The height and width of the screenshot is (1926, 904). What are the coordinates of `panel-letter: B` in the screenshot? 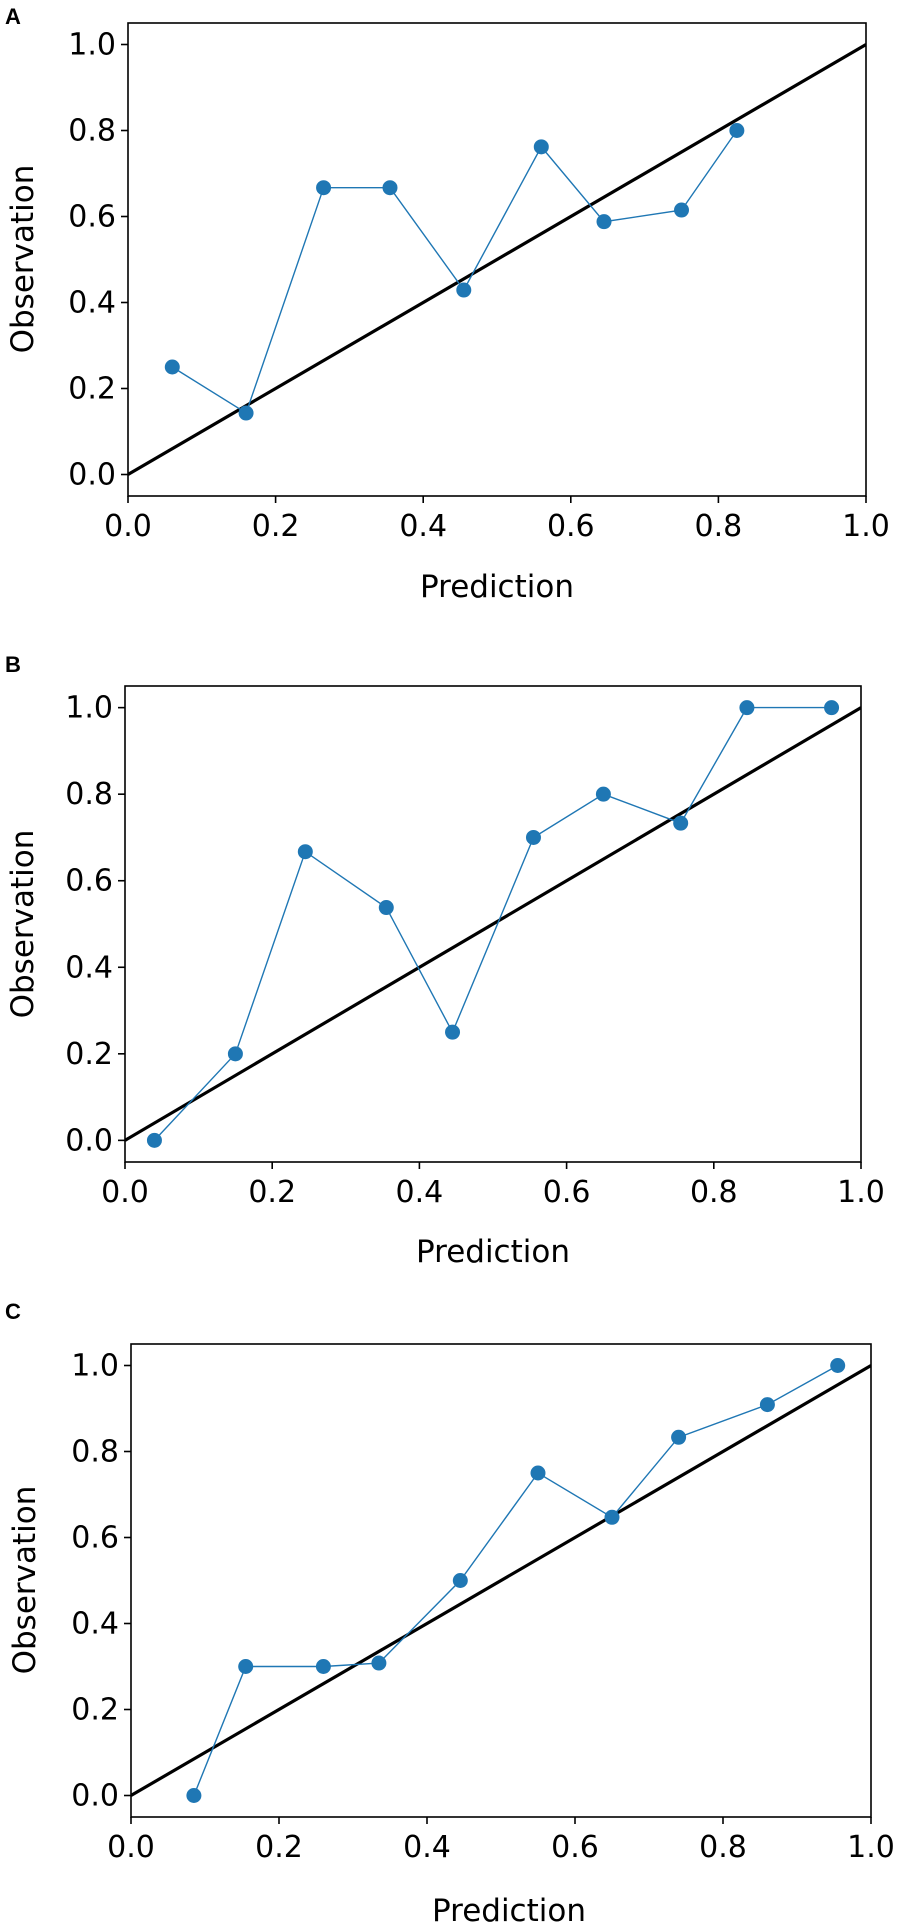 It's located at (13, 664).